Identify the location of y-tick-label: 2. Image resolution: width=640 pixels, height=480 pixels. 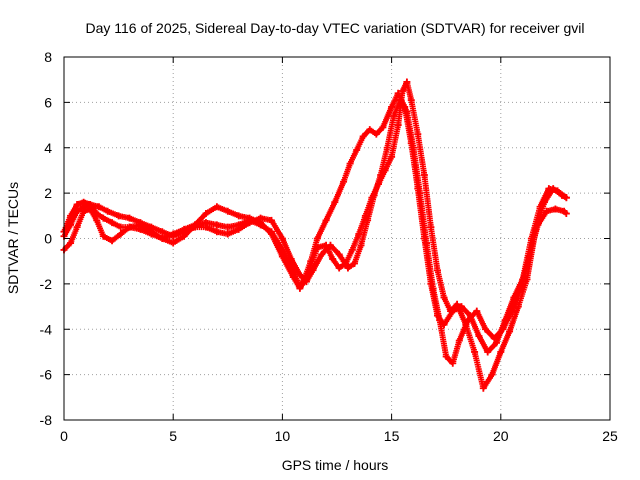
(48, 193).